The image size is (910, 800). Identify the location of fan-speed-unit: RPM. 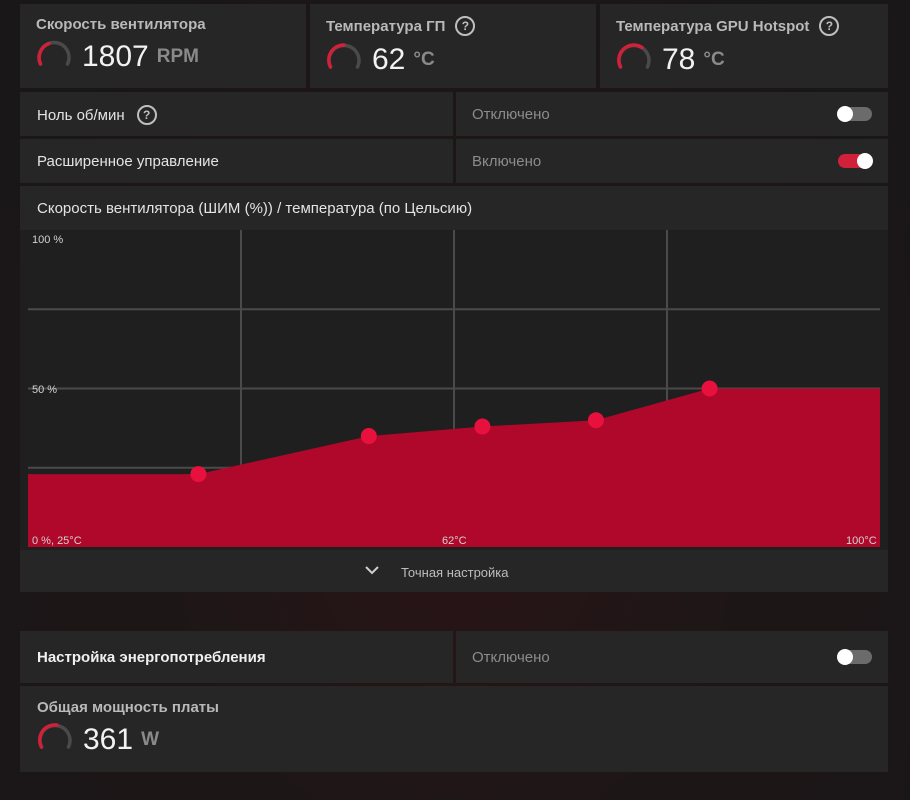
(177, 56).